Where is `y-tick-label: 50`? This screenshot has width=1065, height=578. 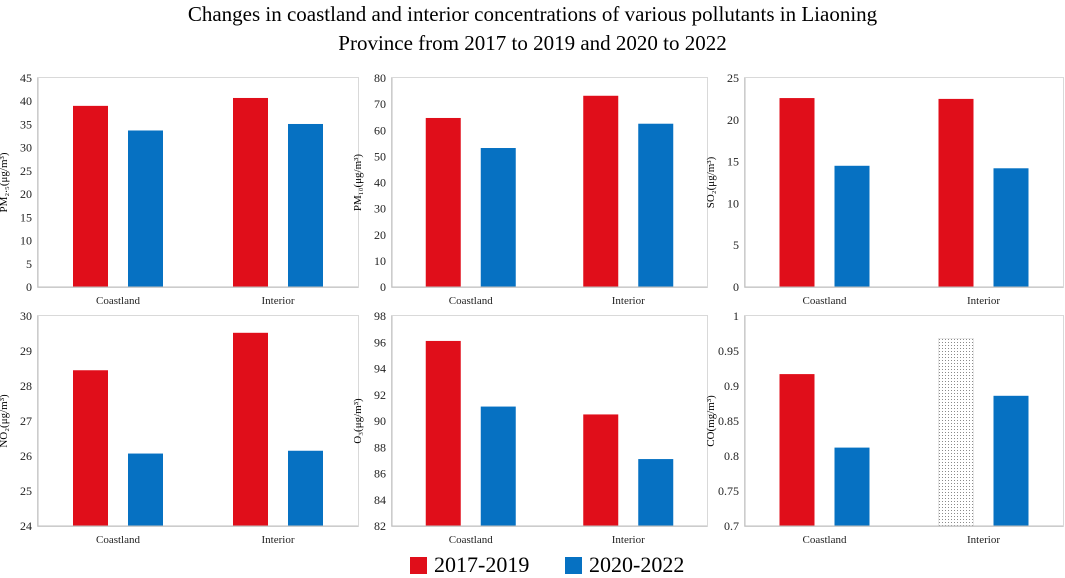
y-tick-label: 50 is located at coordinates (380, 156).